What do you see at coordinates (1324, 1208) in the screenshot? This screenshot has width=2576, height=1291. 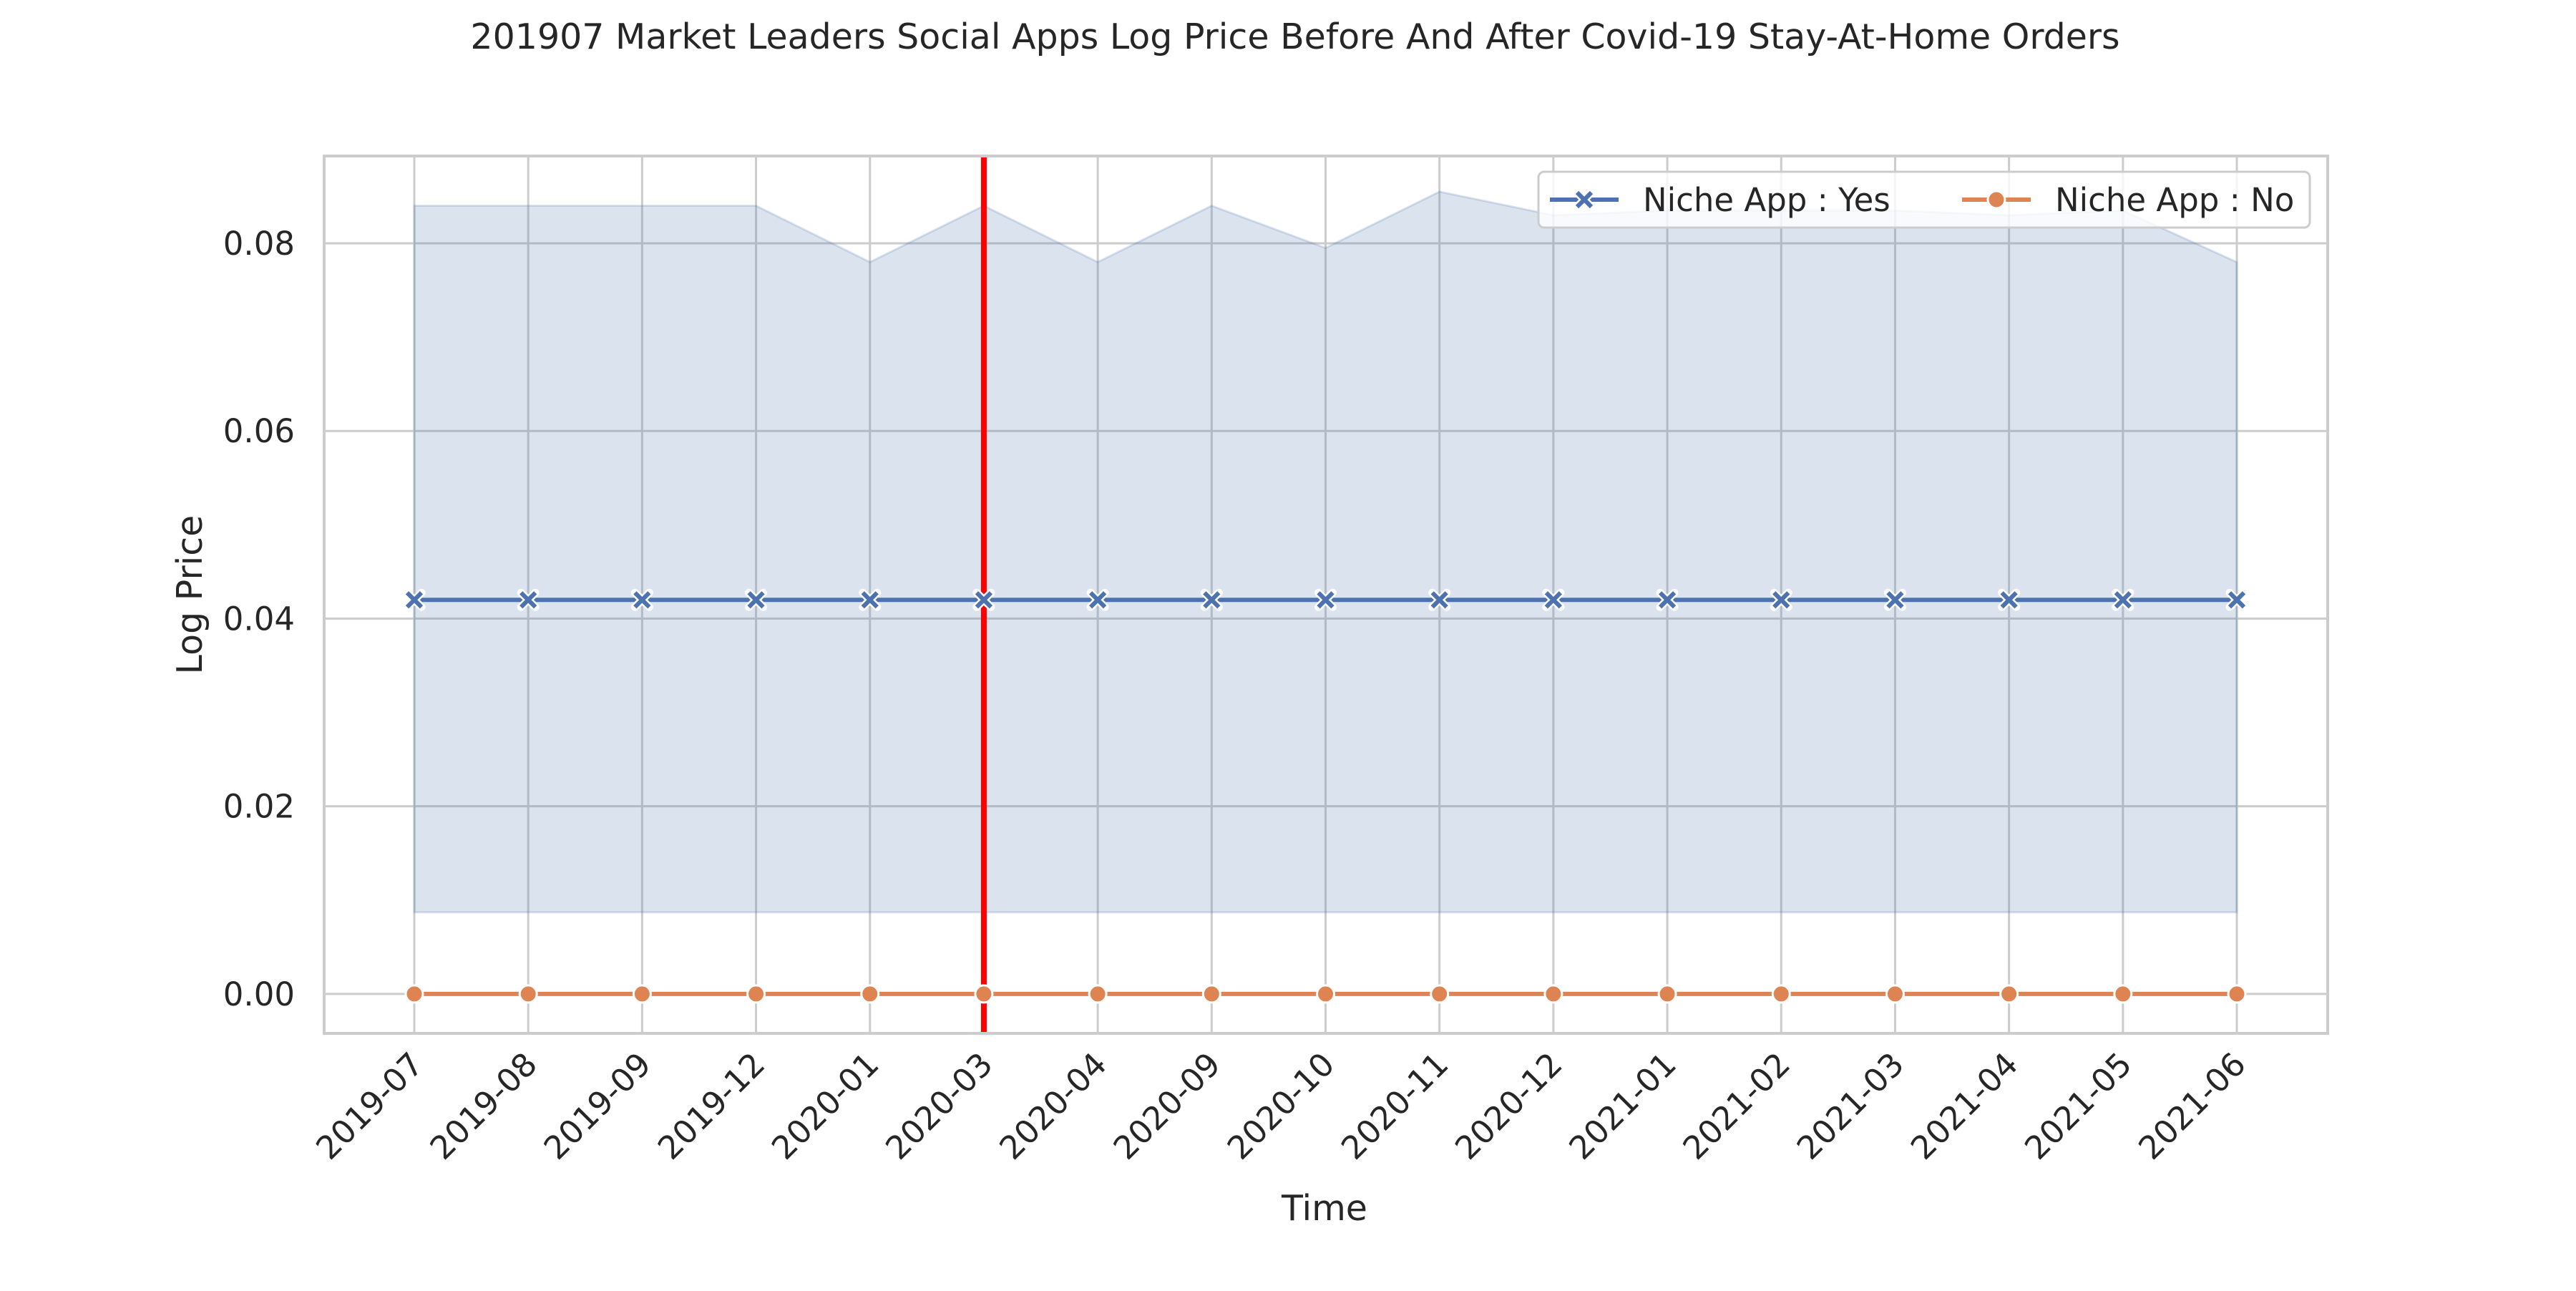 I see `x-axis-label: Time` at bounding box center [1324, 1208].